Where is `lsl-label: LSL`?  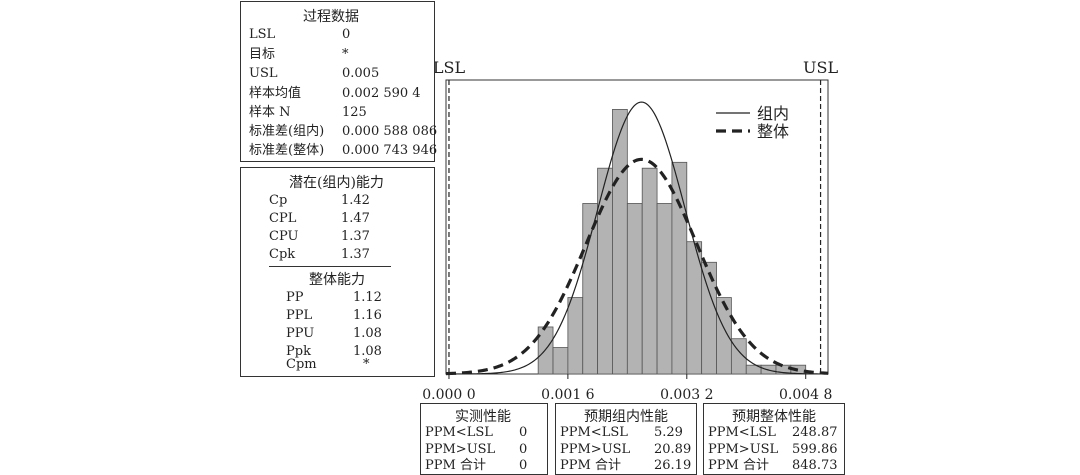 lsl-label: LSL is located at coordinates (449, 67).